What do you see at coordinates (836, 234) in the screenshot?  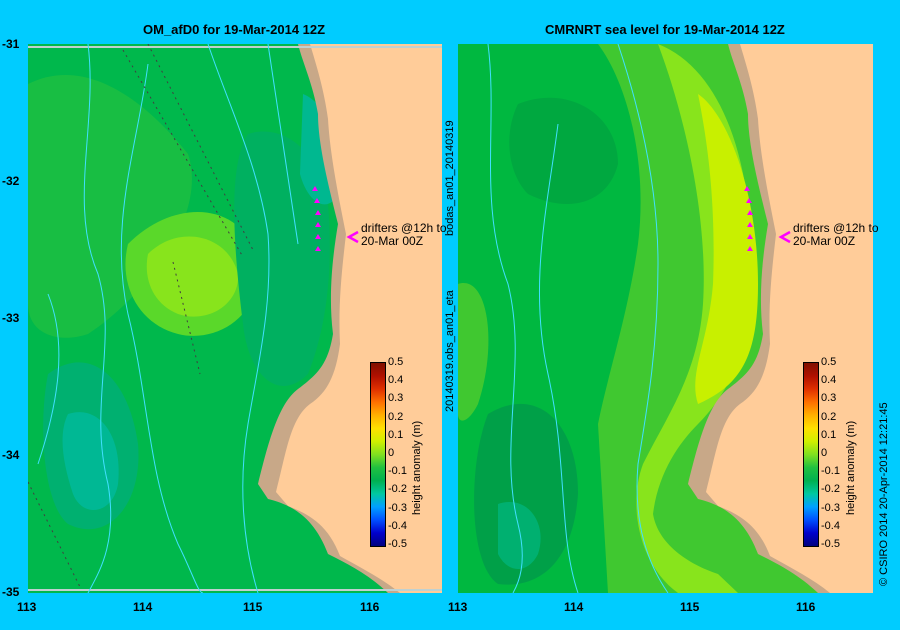 I see `right-annotation: drifters @12h to 20-Mar 00Z` at bounding box center [836, 234].